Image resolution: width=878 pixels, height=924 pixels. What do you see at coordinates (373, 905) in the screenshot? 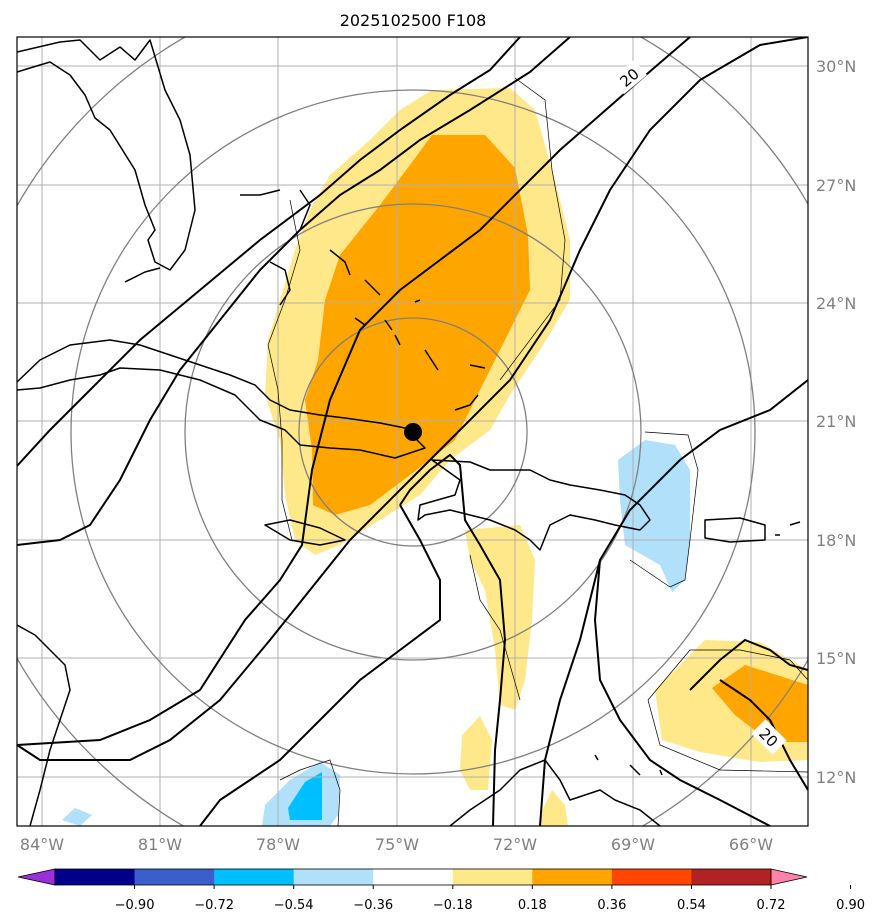
I see `colorbar-tick-label: −0.36` at bounding box center [373, 905].